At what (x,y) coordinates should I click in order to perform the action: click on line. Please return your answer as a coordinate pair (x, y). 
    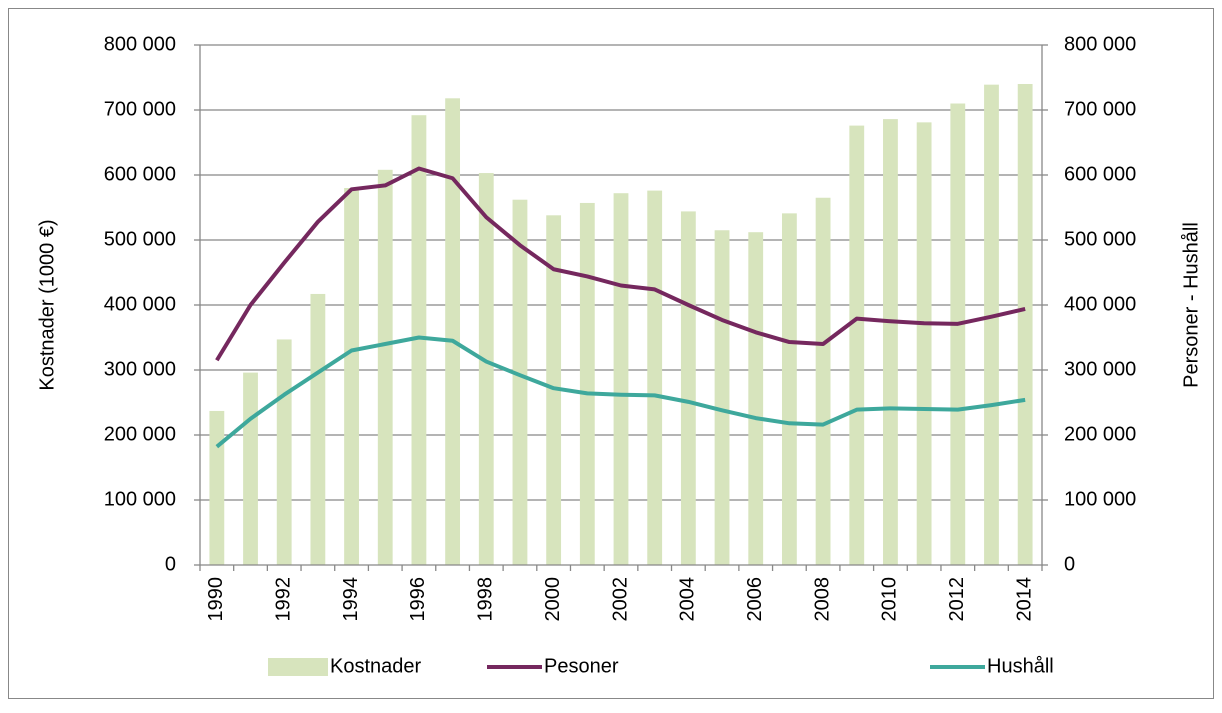
    Looking at the image, I should click on (620, 392).